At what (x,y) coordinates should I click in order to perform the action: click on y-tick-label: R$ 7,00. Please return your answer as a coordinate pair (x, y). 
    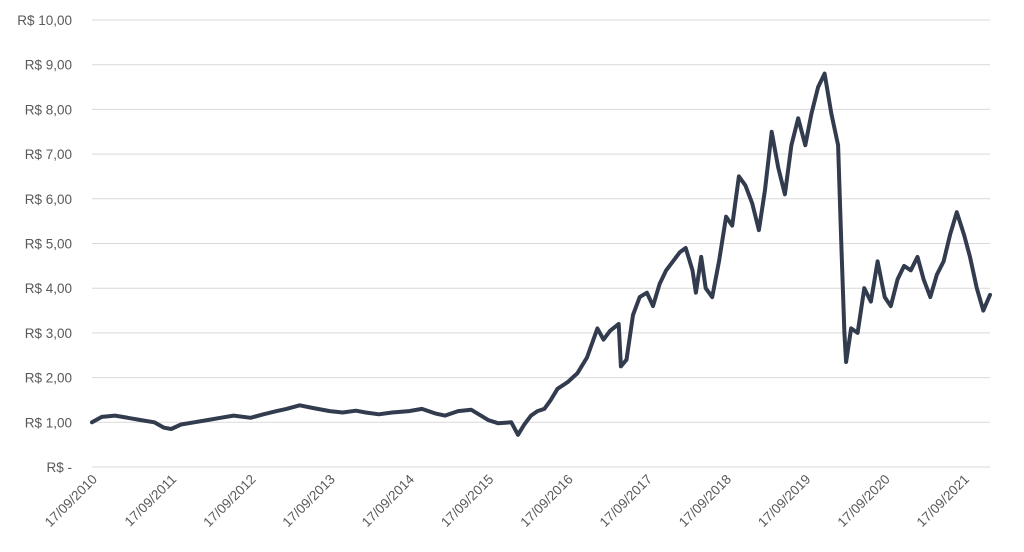
    Looking at the image, I should click on (48, 154).